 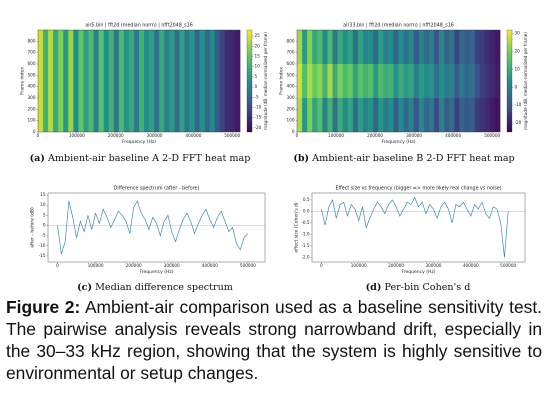 I want to click on x-tick-label: 200000, so click(x=134, y=265).